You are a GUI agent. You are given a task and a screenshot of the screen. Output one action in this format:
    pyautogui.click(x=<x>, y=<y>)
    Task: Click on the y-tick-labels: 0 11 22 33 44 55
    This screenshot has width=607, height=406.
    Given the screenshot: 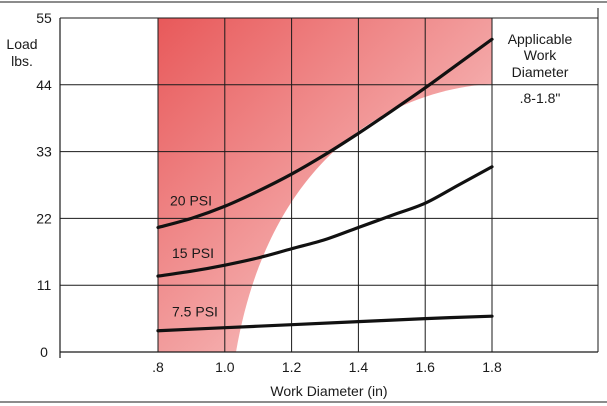 What is the action you would take?
    pyautogui.click(x=44, y=185)
    